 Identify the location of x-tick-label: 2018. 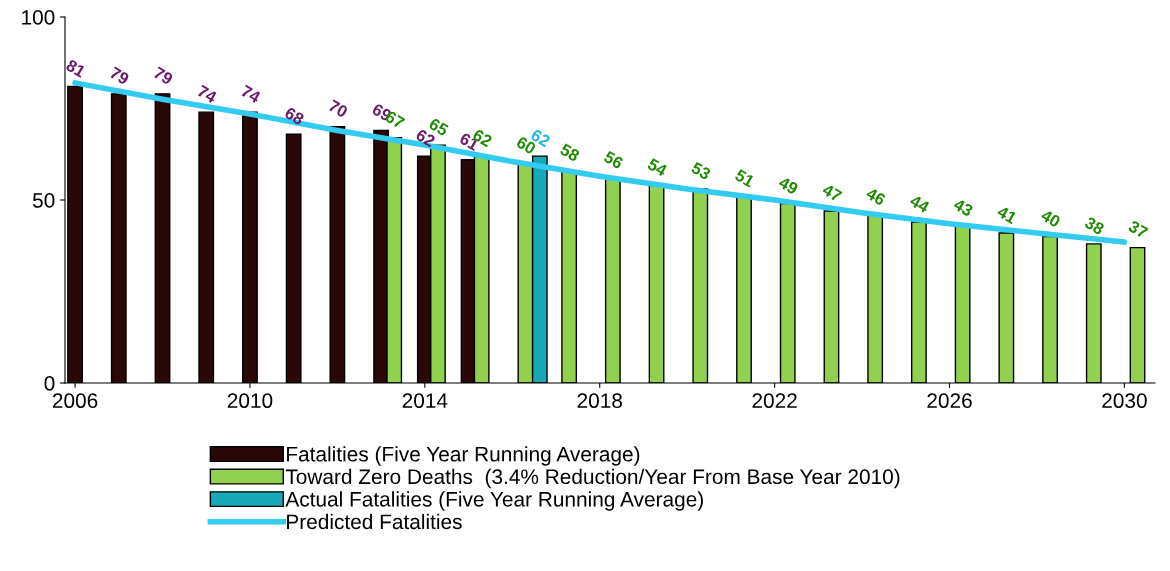
(599, 401).